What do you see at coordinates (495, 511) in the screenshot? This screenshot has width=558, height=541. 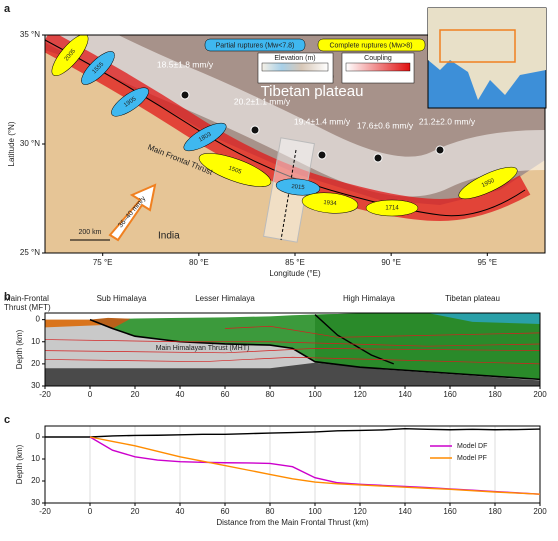 I see `x-tick-label: 180` at bounding box center [495, 511].